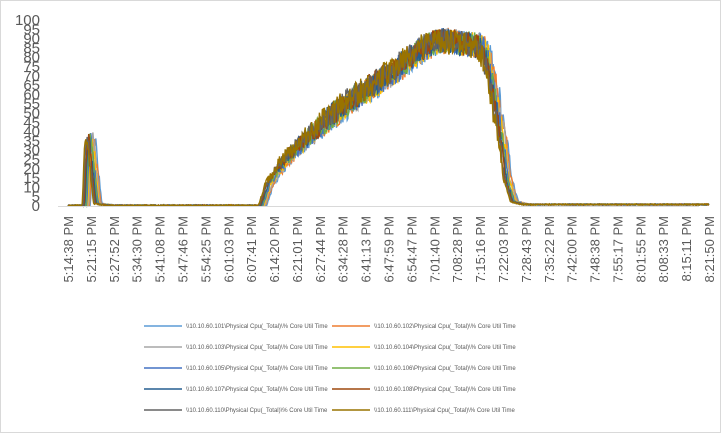 The width and height of the screenshot is (721, 433). Describe the element at coordinates (91, 249) in the screenshot. I see `x-tick-label: 5:21:15 PM` at that location.